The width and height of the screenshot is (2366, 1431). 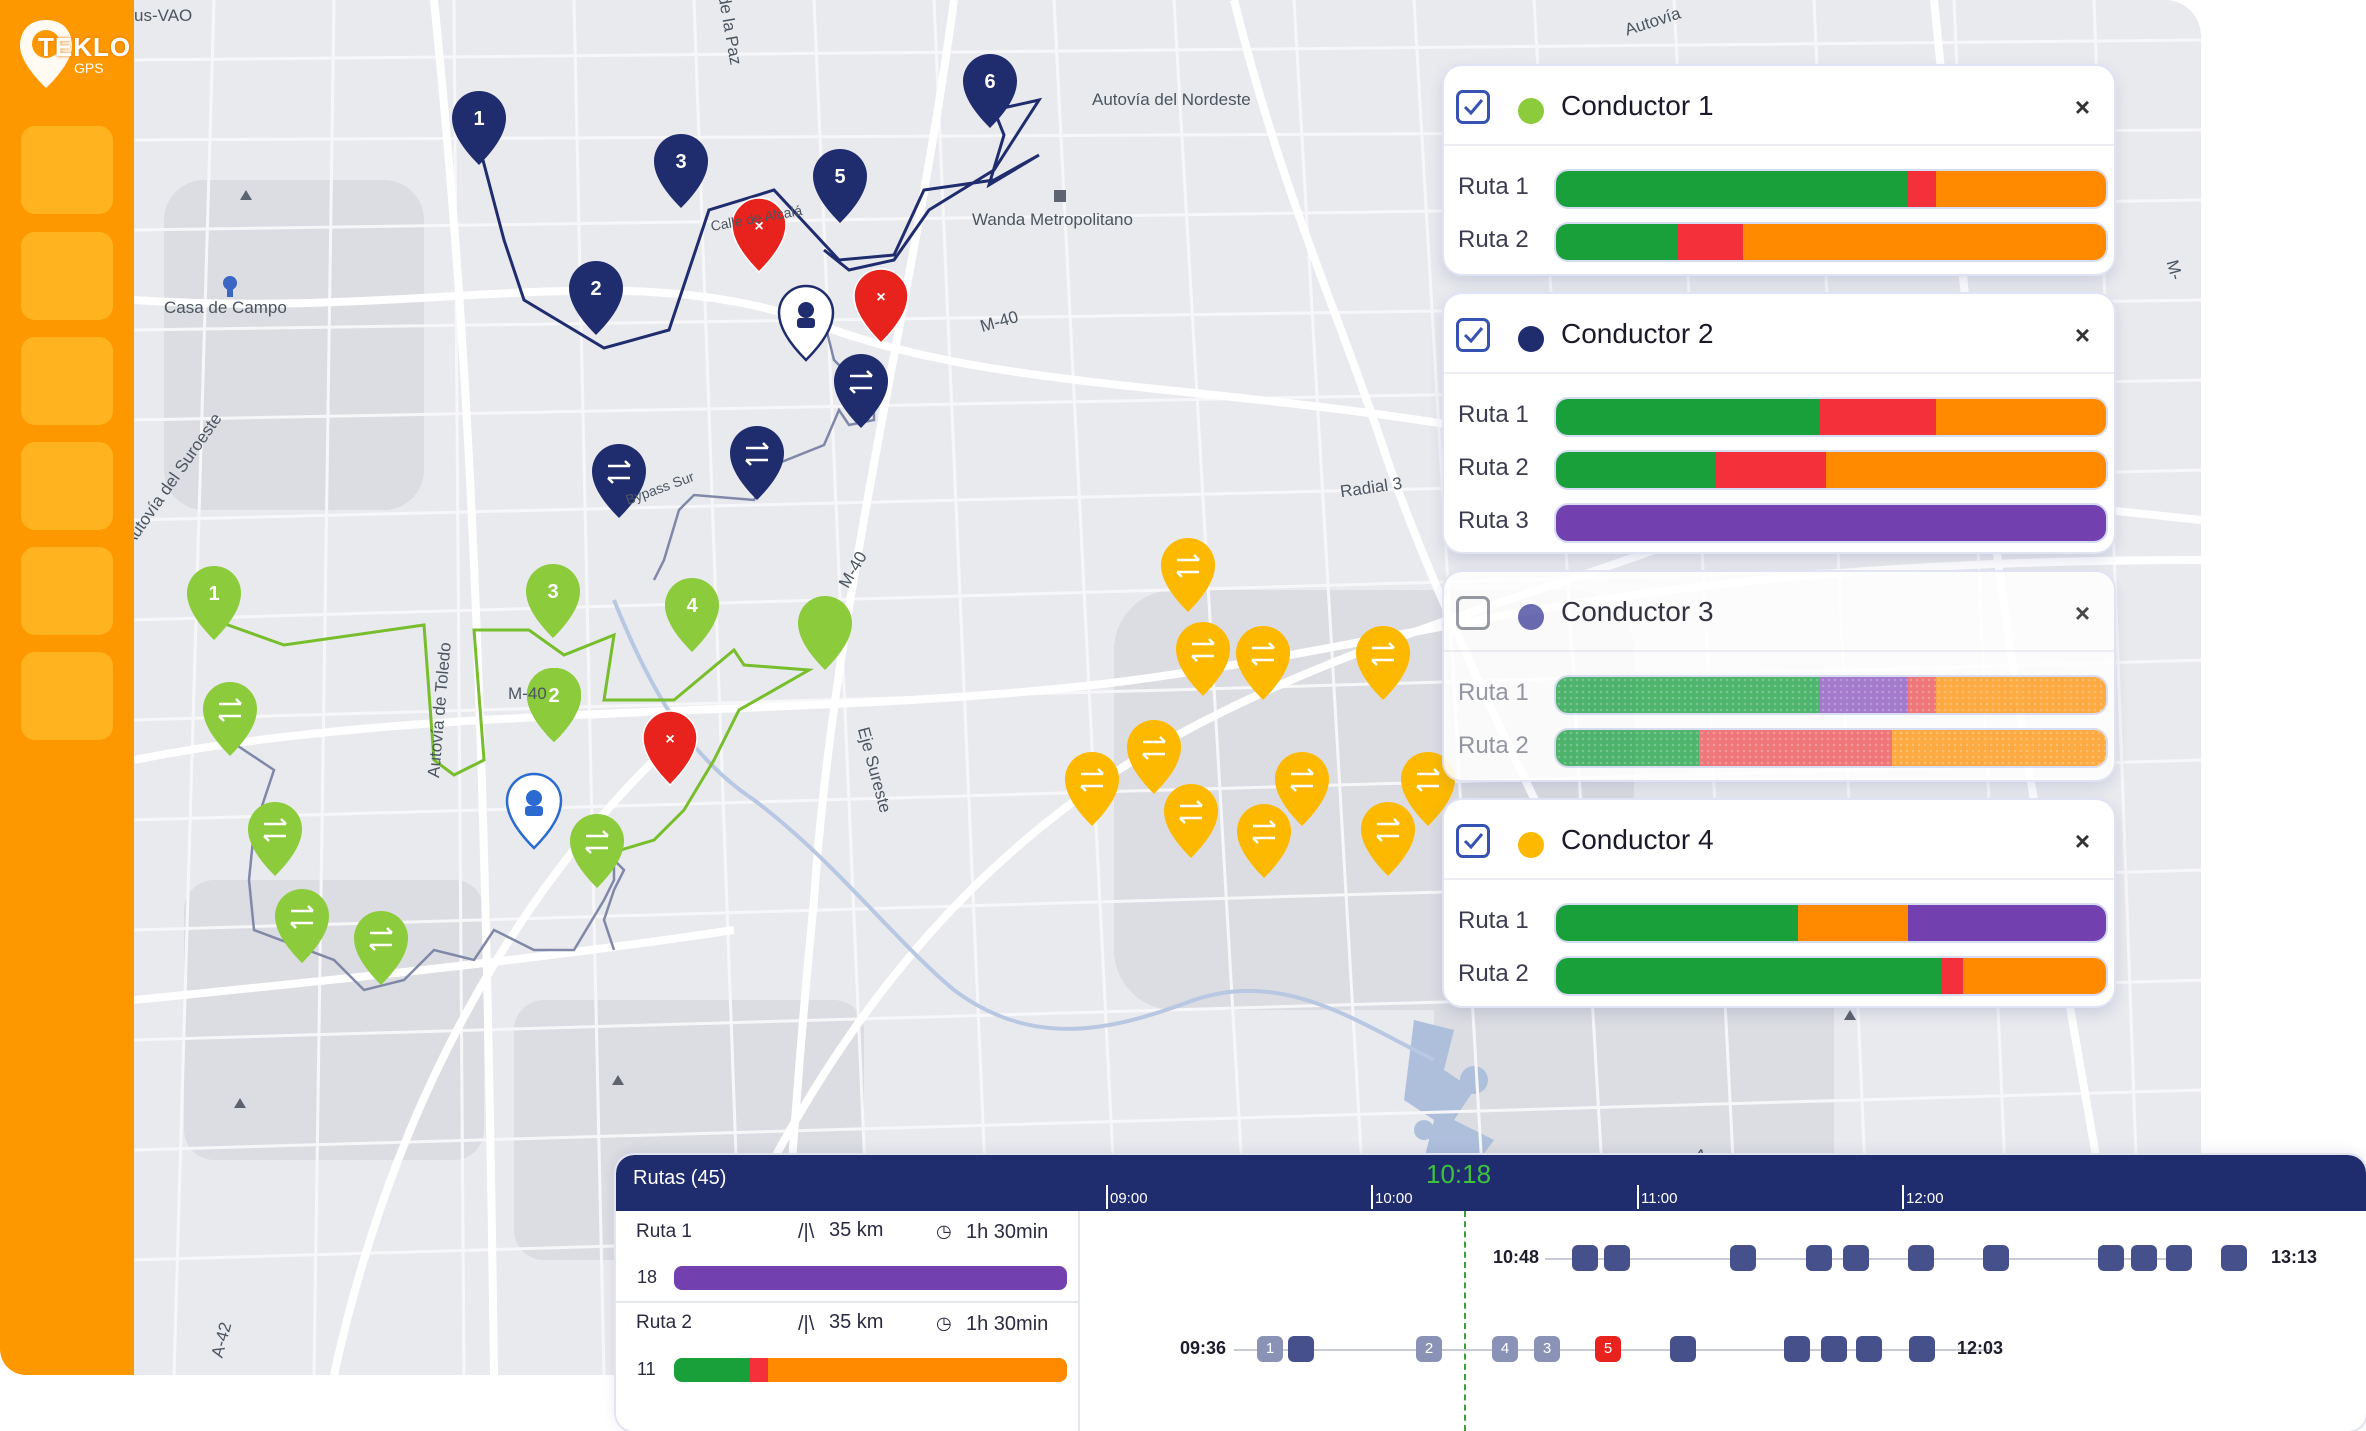 What do you see at coordinates (1473, 613) in the screenshot?
I see `driver-3-checkbox` at bounding box center [1473, 613].